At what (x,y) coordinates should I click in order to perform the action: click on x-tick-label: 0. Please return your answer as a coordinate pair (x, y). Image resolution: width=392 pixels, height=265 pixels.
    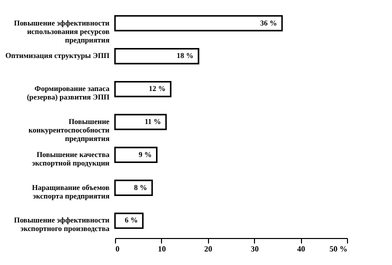
    Looking at the image, I should click on (118, 249).